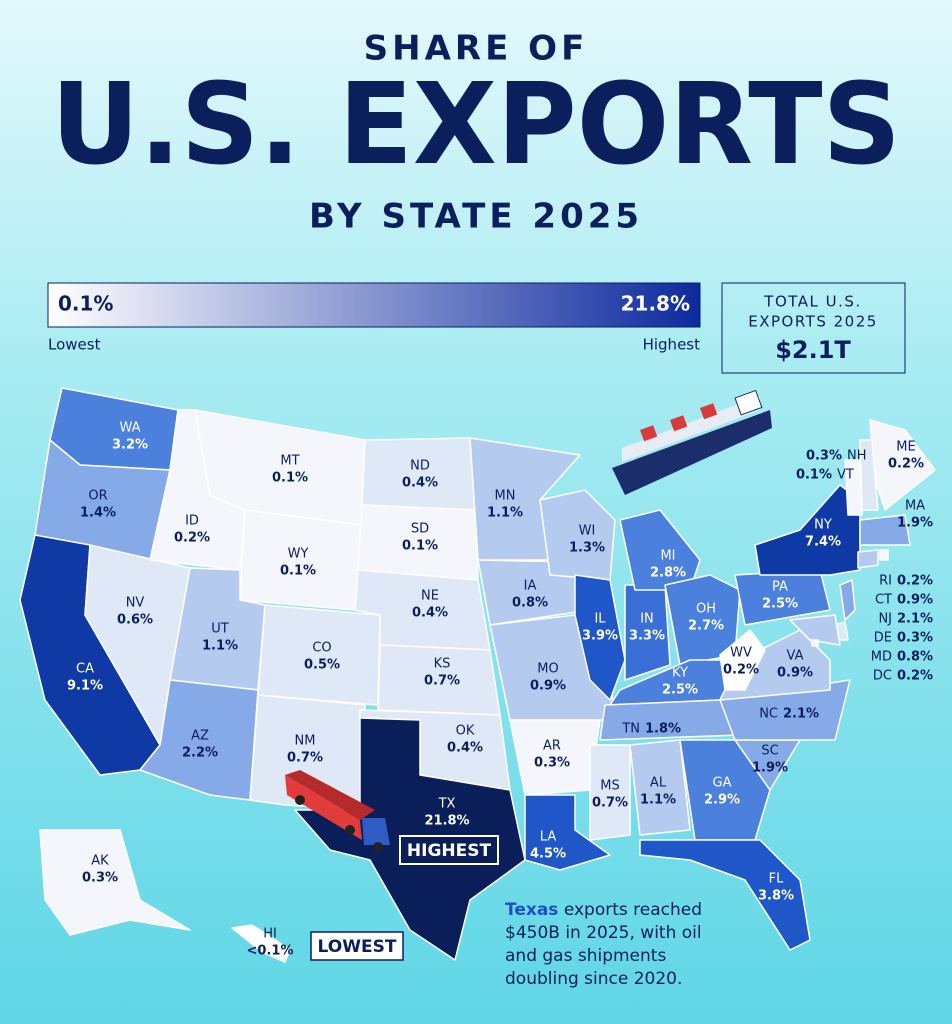 Image resolution: width=952 pixels, height=1024 pixels. I want to click on state-value: 0.7%, so click(610, 803).